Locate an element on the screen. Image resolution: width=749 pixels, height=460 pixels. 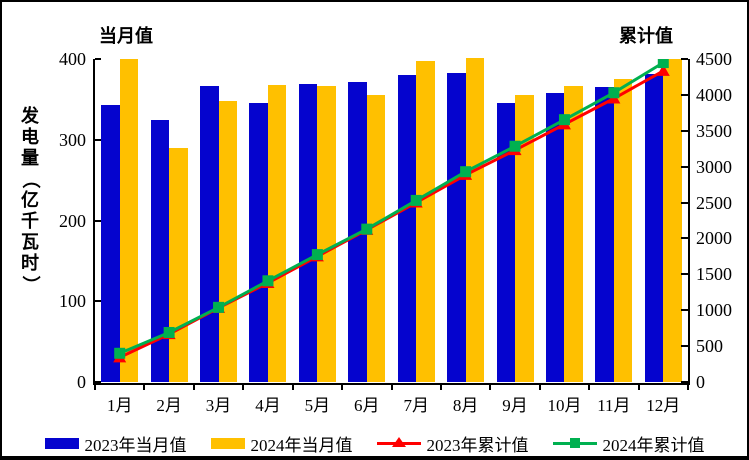
left-axis-title: 当月值 is located at coordinates (126, 36).